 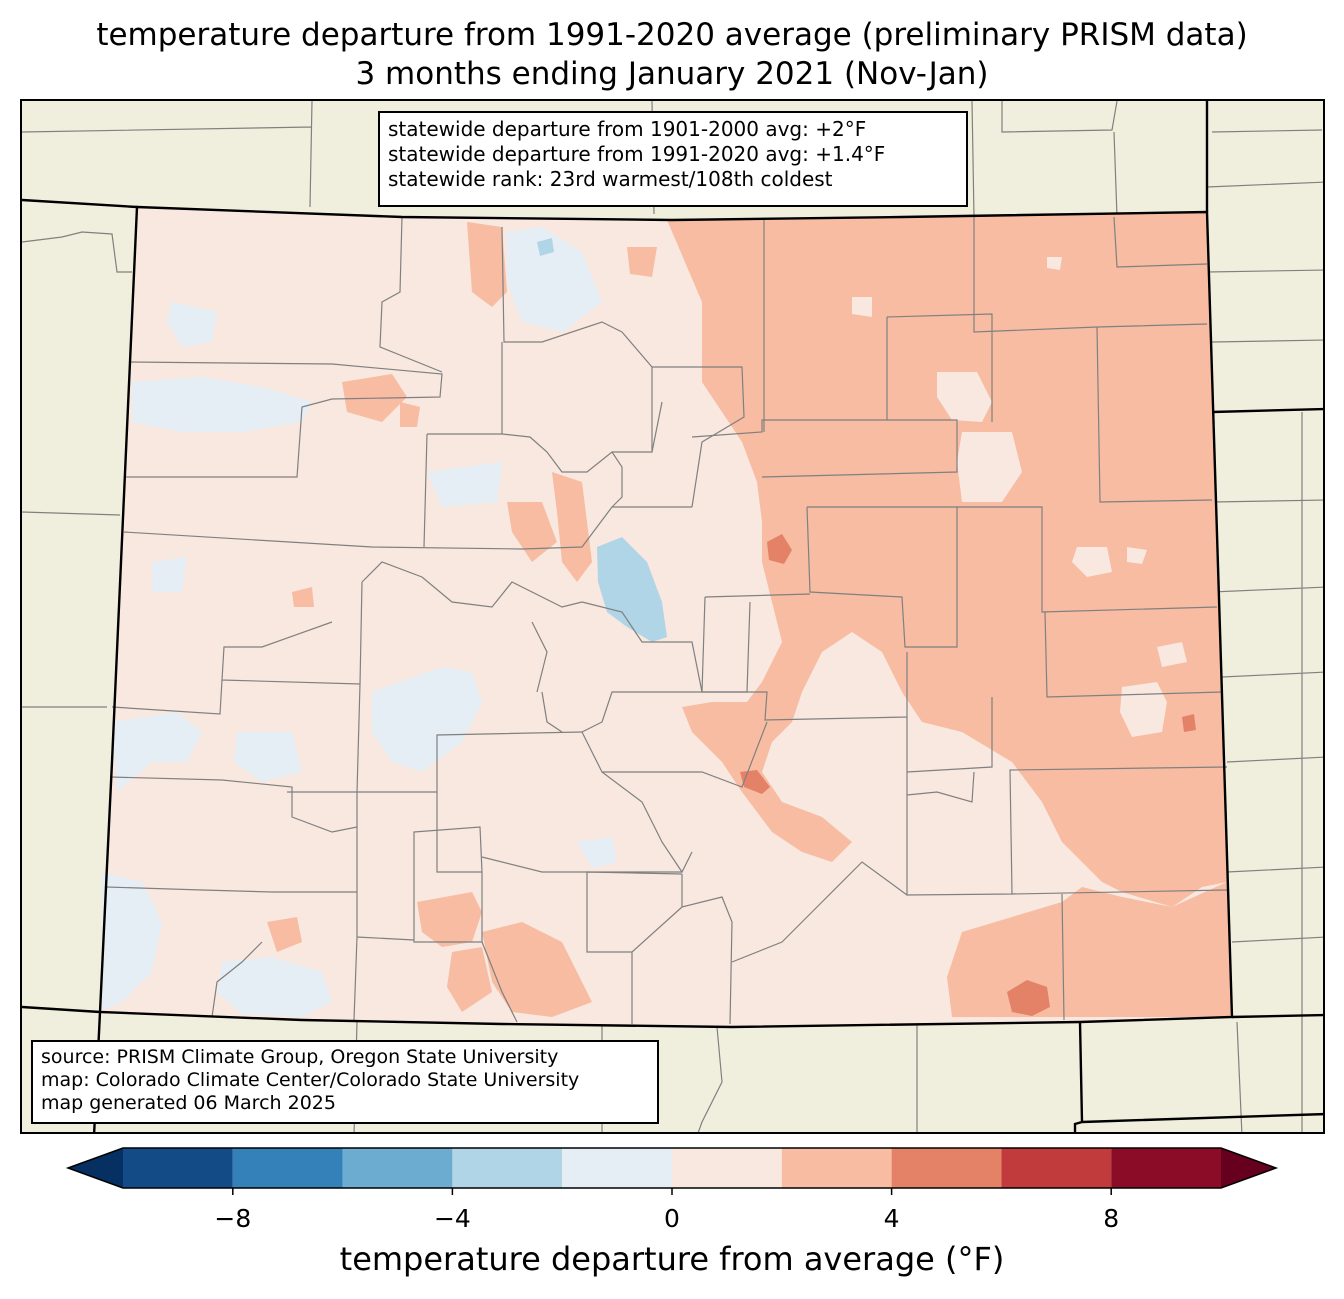 What do you see at coordinates (95, 1168) in the screenshot?
I see `colorbar-extend-low` at bounding box center [95, 1168].